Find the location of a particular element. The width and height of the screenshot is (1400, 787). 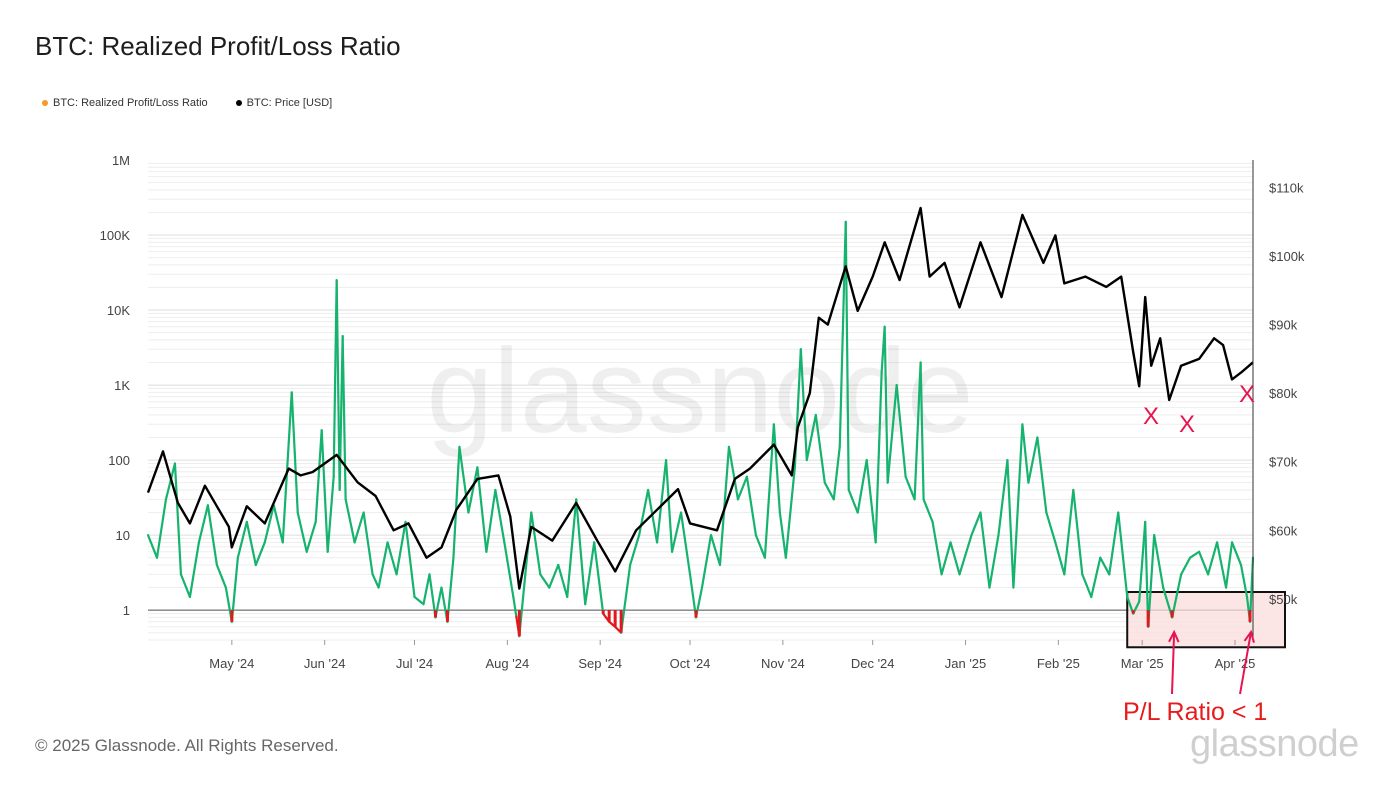

x-tick-label: May '24 is located at coordinates (231, 663).